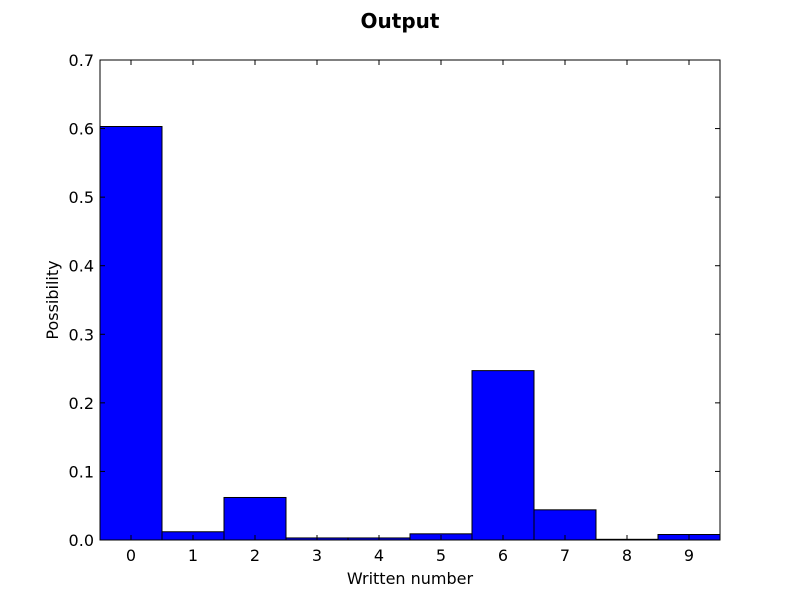 The image size is (800, 605). I want to click on y-tick-label-6: 0.6, so click(81, 129).